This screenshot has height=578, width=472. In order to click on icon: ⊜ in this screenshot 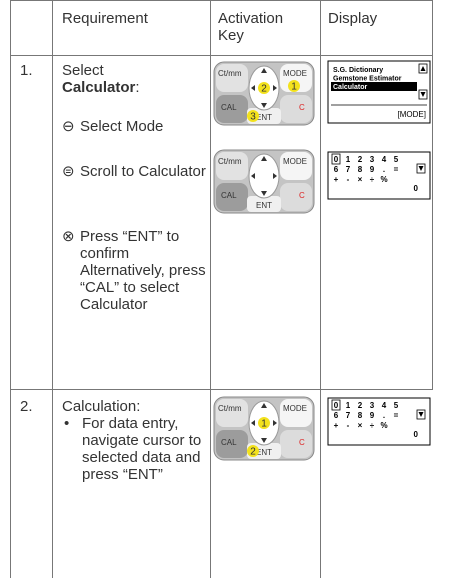, I will do `click(68, 171)`.